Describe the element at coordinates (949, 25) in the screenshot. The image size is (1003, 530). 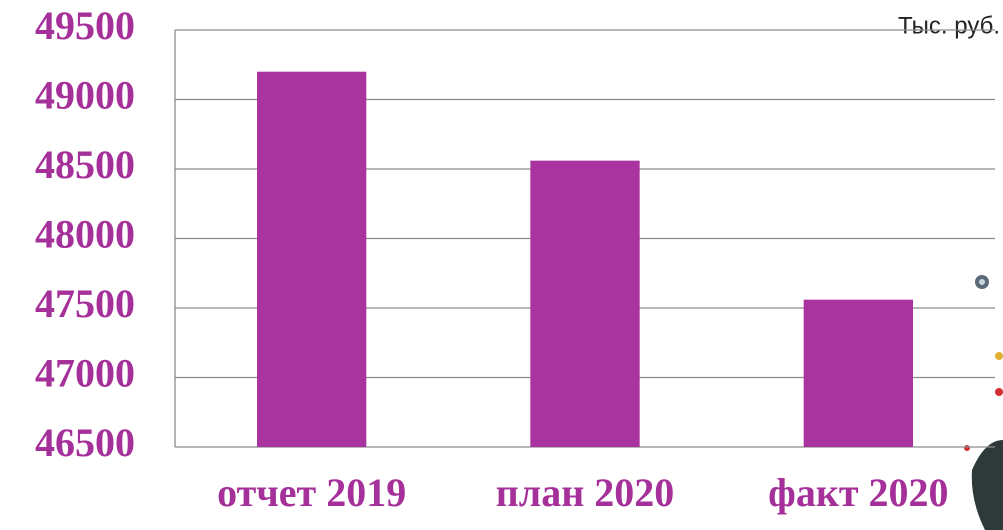
I see `unit-label: Тыс. руб.` at that location.